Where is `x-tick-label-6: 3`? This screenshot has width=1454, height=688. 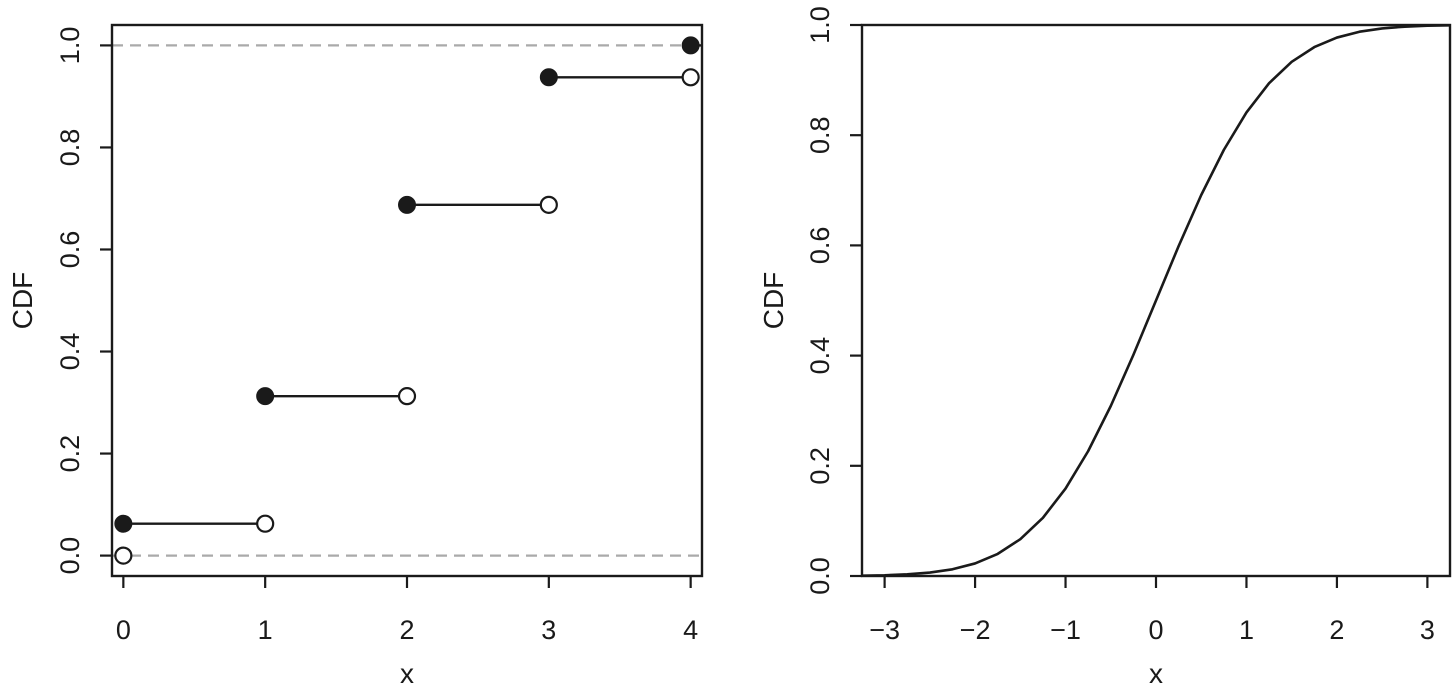
x-tick-label-6: 3 is located at coordinates (1427, 630).